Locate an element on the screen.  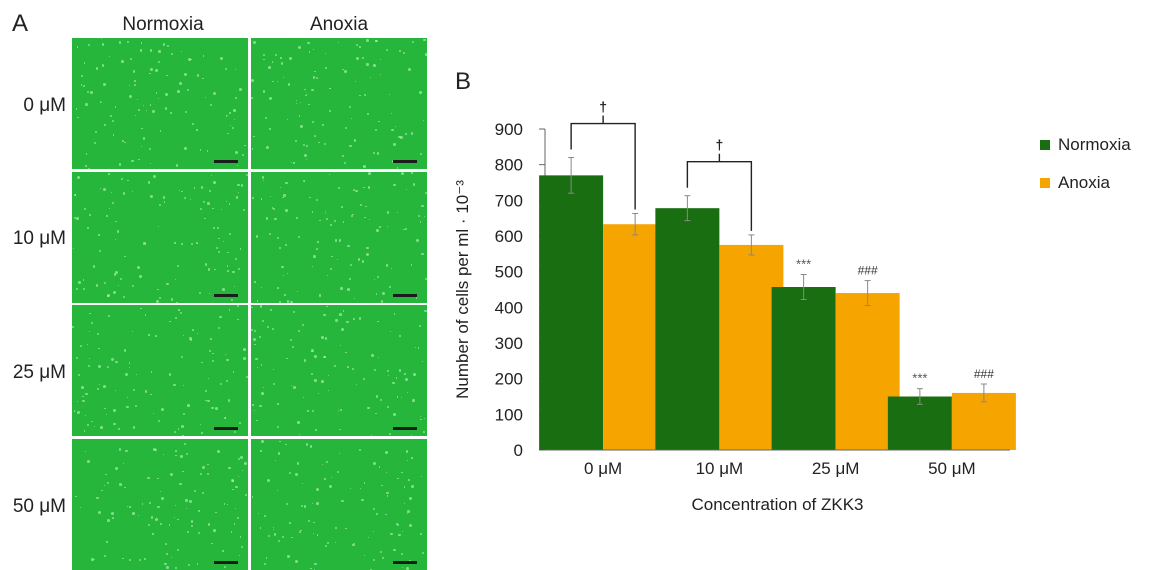
anoxia-significance-marker: ### is located at coordinates (984, 374).